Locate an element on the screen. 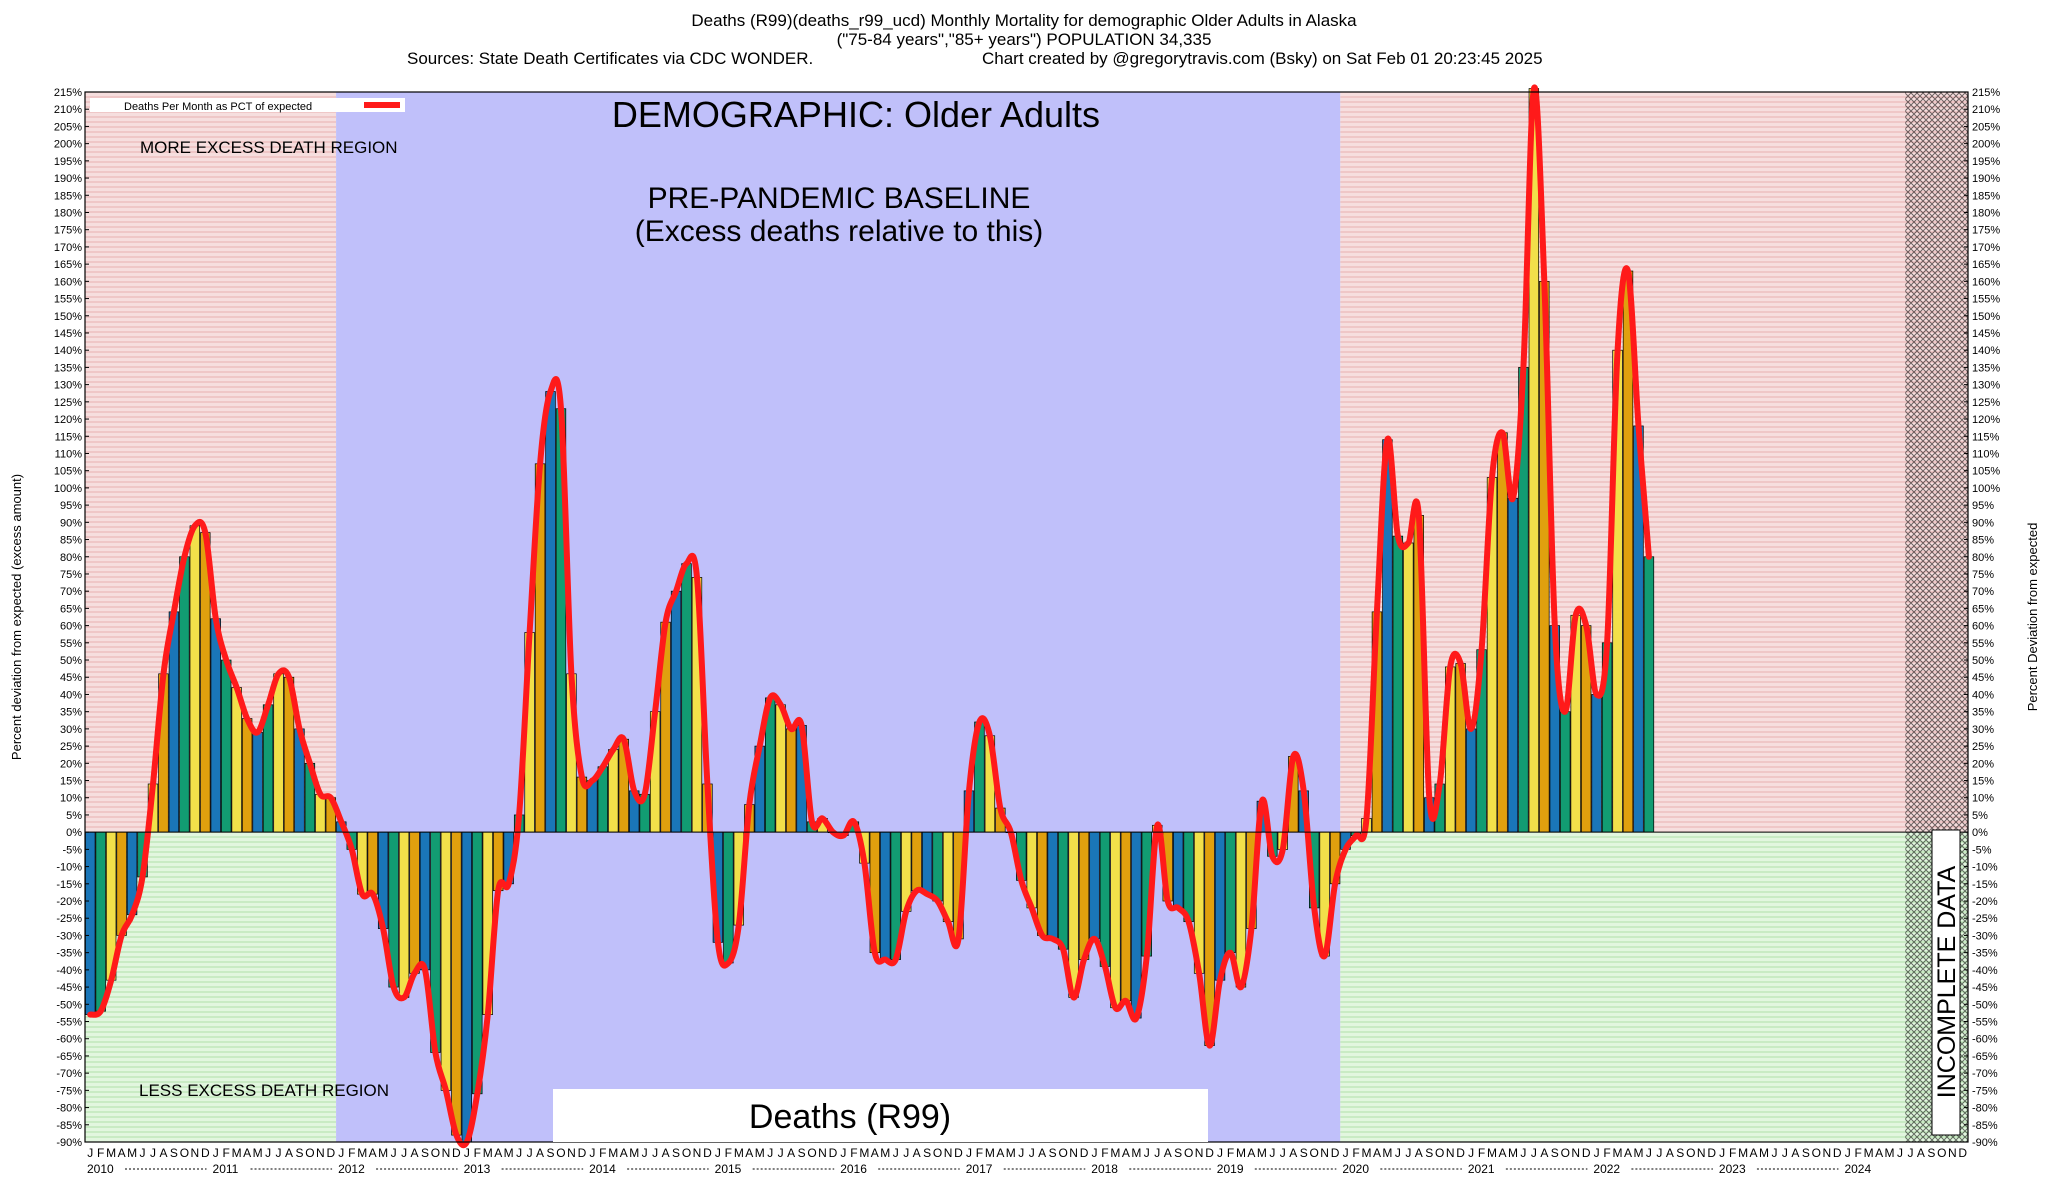 The image size is (2048, 1200). baseline-note: (Excess deaths relative to this) is located at coordinates (839, 231).